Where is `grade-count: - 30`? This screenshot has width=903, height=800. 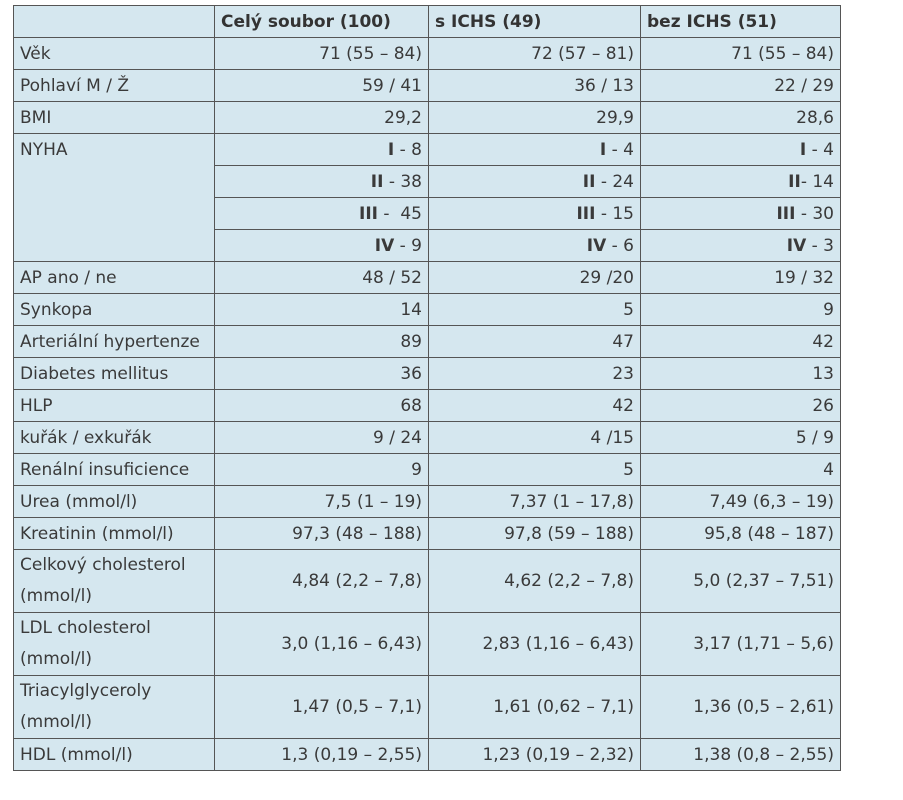
grade-count: - 30 is located at coordinates (814, 213).